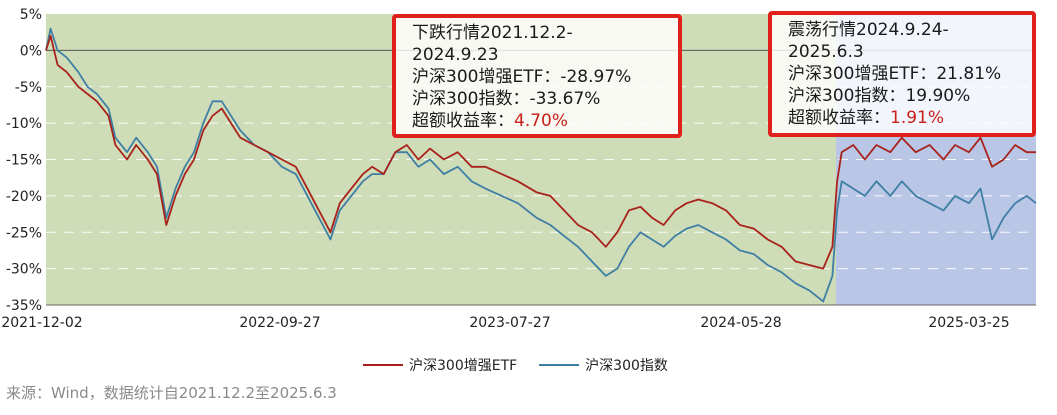  Describe the element at coordinates (28, 88) in the screenshot. I see `y-tick-label: -5%` at that location.